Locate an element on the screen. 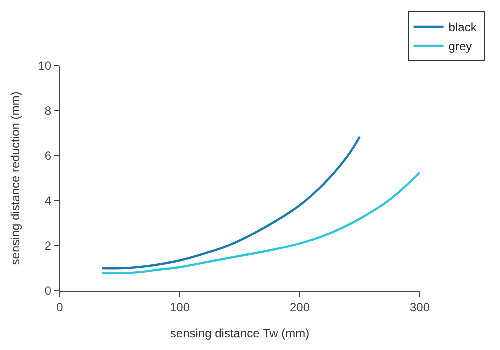 This screenshot has width=500, height=350. x-tick-label: 200 is located at coordinates (300, 307).